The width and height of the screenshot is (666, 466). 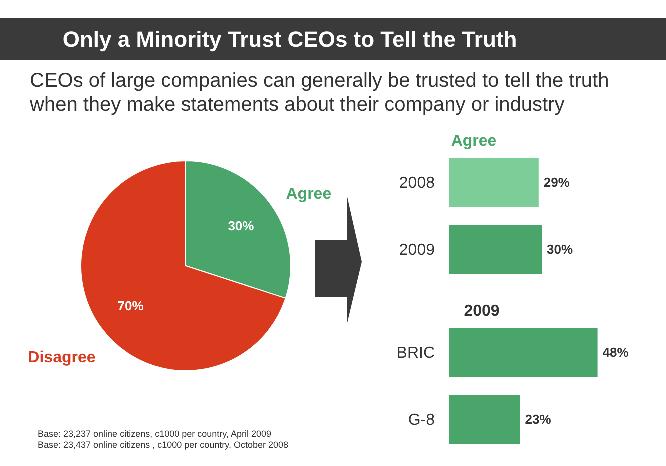 I want to click on y-tick-label: 2009, so click(x=417, y=251).